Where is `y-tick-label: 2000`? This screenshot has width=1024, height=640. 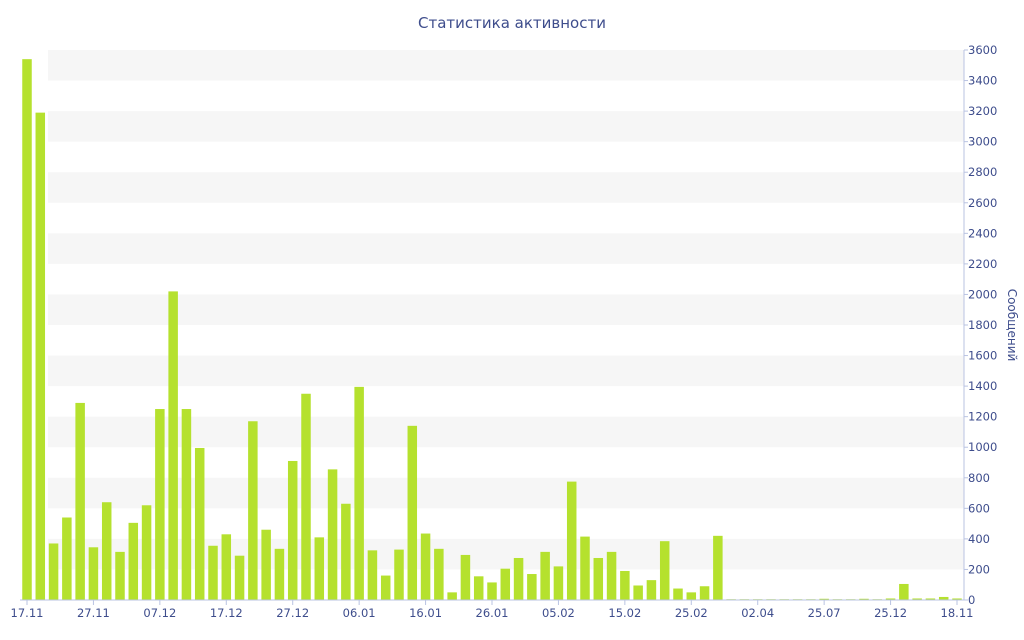
y-tick-label: 2000 is located at coordinates (982, 294).